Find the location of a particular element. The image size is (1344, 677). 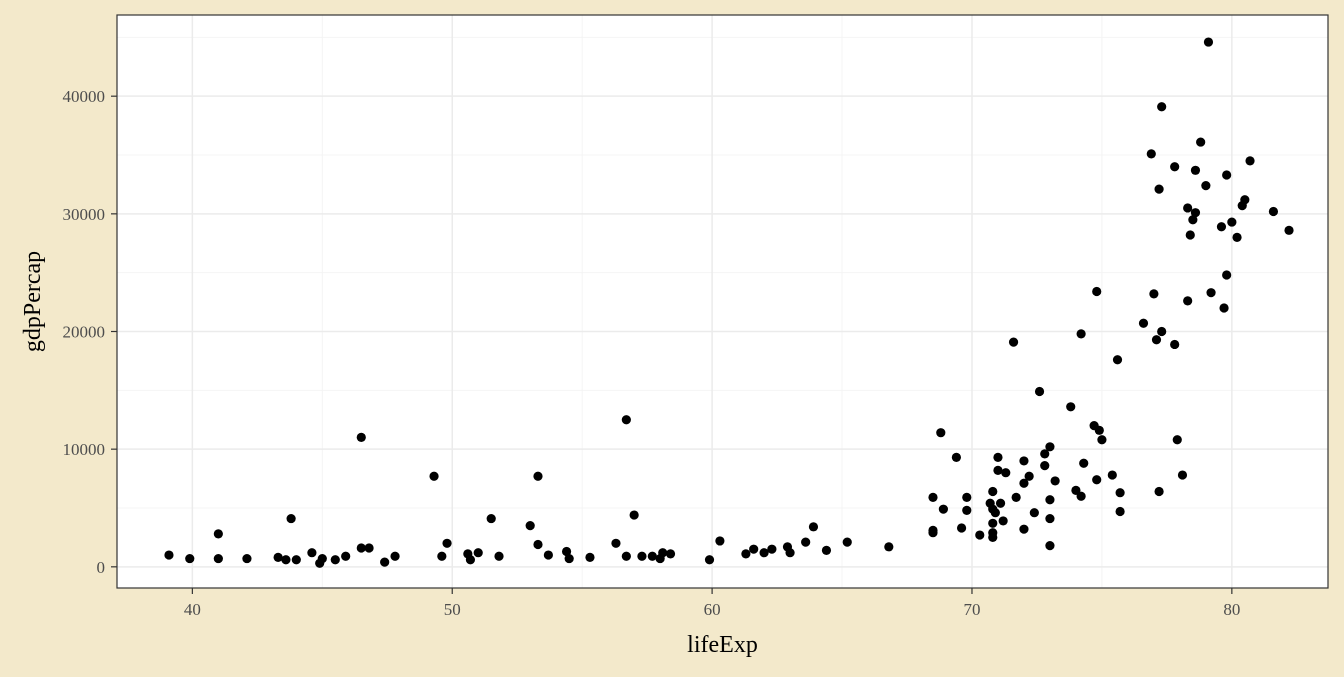

y-tick-label: 30000 is located at coordinates (84, 214).